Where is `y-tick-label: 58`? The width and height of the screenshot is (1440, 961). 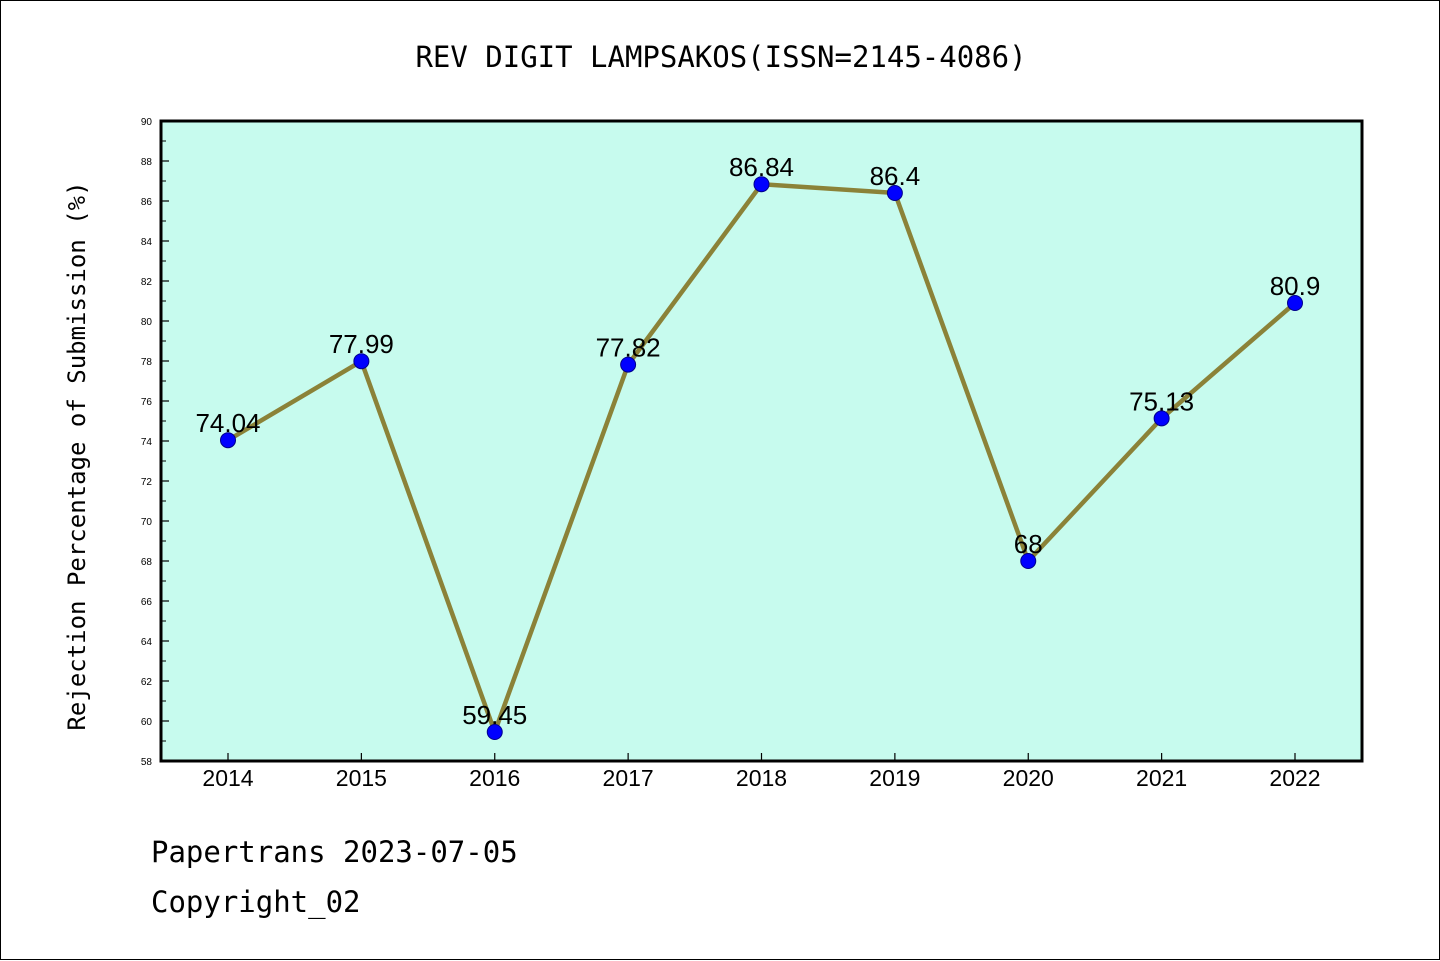 y-tick-label: 58 is located at coordinates (147, 762).